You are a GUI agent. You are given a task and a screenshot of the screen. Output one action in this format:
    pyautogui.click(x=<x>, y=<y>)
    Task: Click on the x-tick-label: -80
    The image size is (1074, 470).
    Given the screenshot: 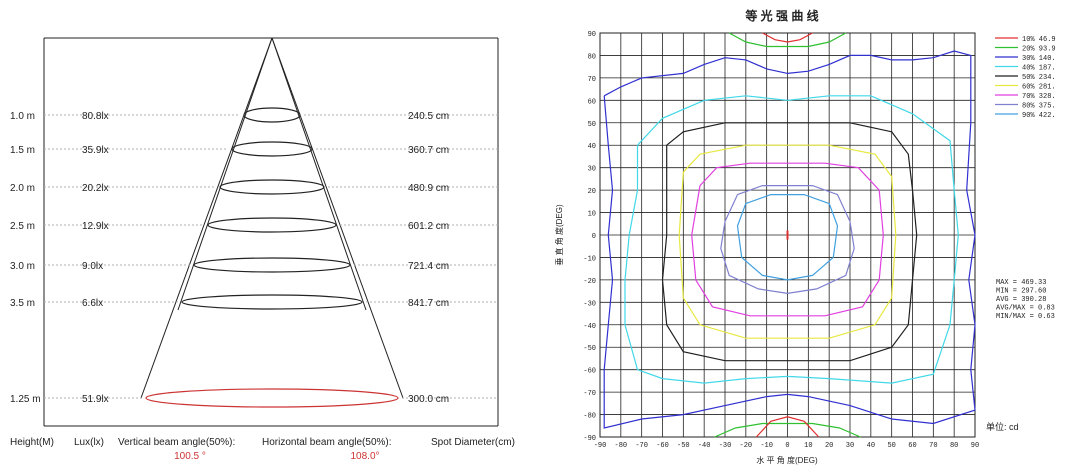 What is the action you would take?
    pyautogui.click(x=621, y=446)
    